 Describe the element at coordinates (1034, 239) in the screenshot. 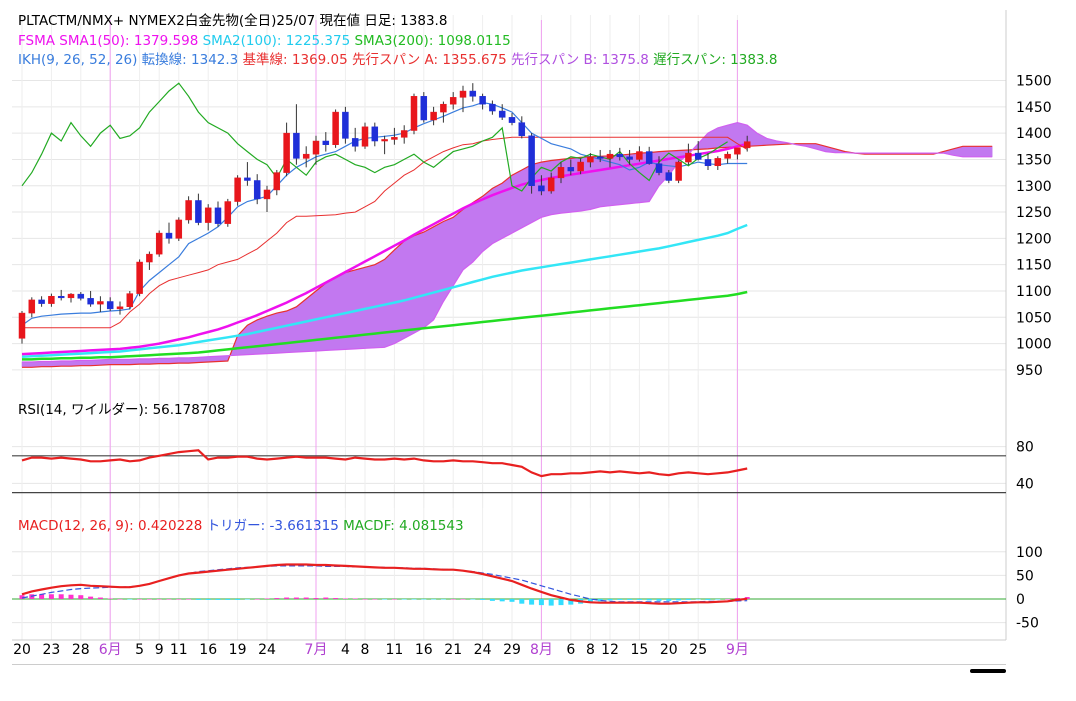

I see `y-tick-label: 1200` at that location.